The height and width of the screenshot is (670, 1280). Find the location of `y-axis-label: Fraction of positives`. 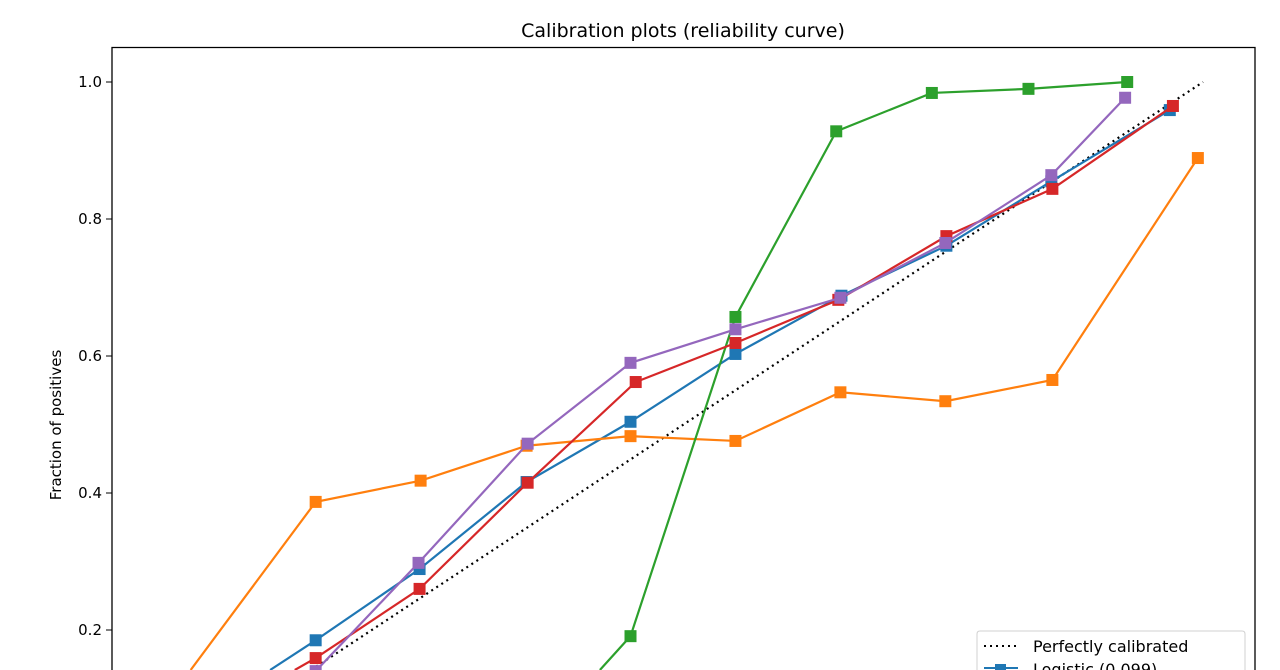

y-axis-label: Fraction of positives is located at coordinates (56, 425).